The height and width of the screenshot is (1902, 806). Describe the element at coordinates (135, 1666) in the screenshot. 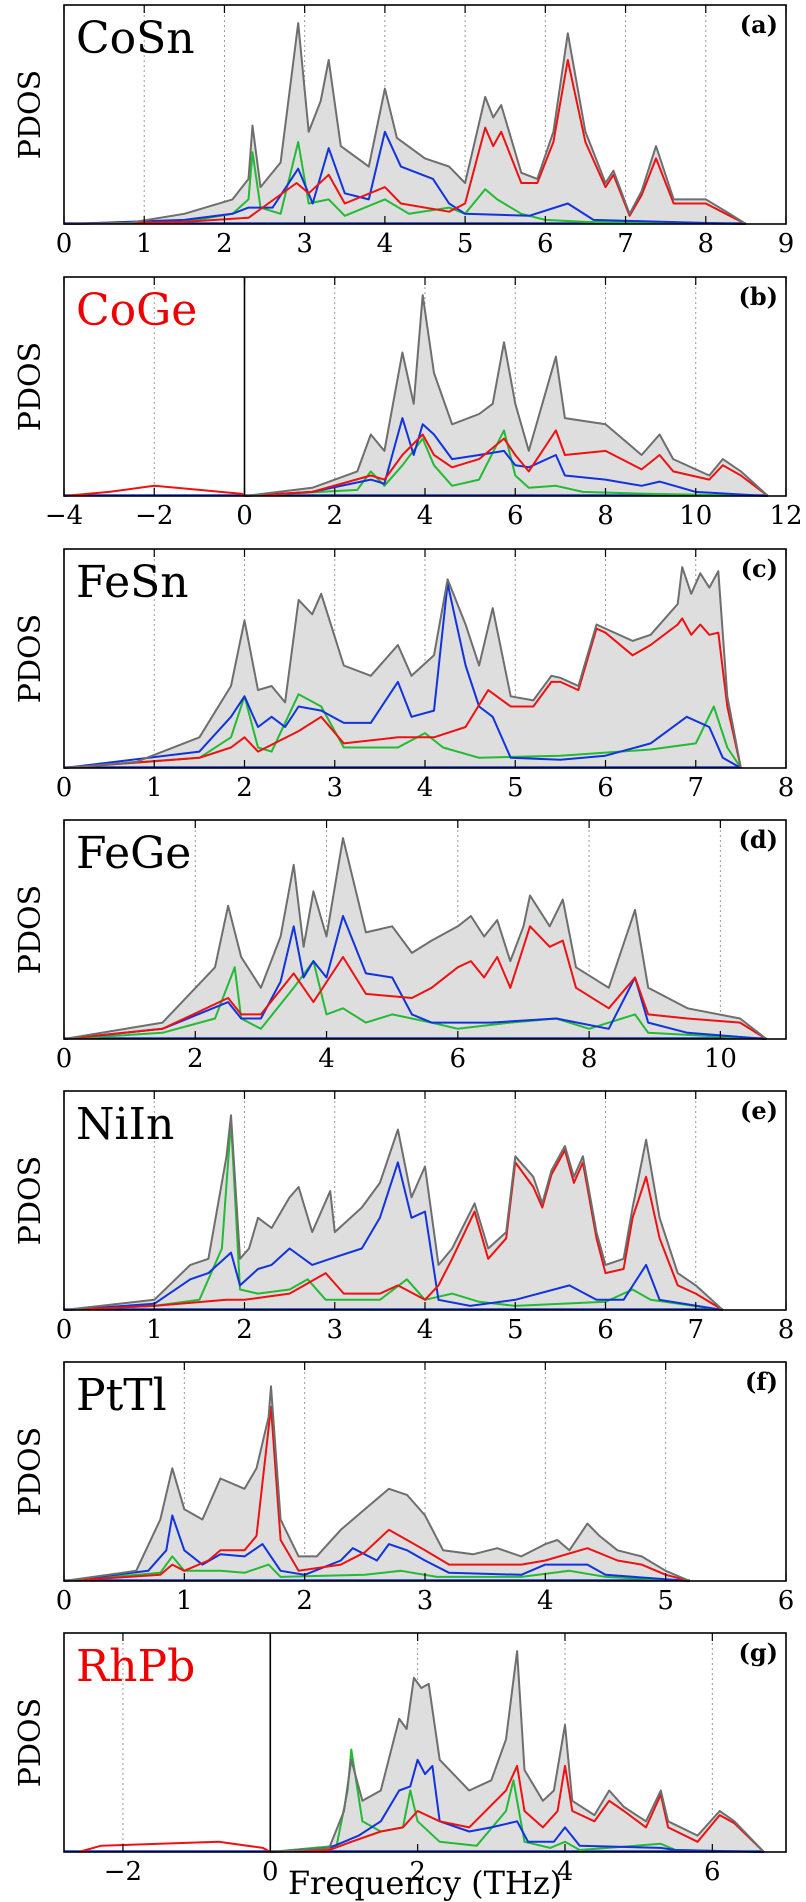

I see `panel-title: RhPb` at that location.